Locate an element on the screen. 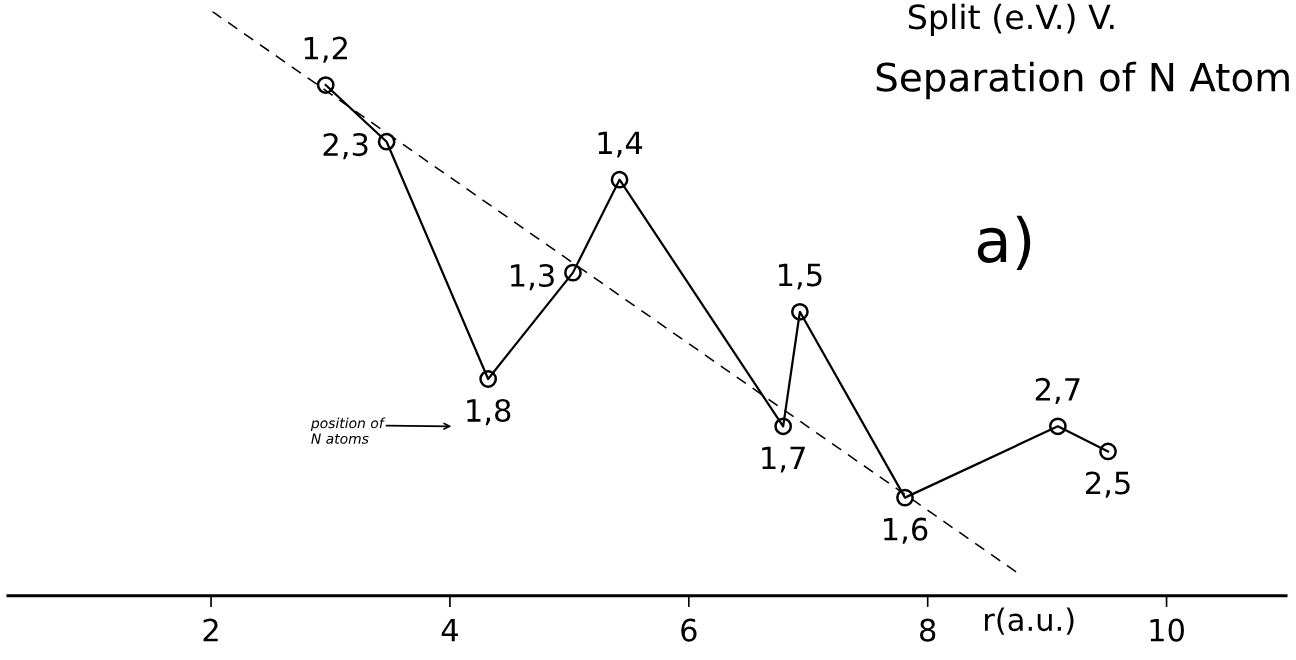 The width and height of the screenshot is (1296, 660). text: Separation of N Atom is located at coordinates (1082, 80).